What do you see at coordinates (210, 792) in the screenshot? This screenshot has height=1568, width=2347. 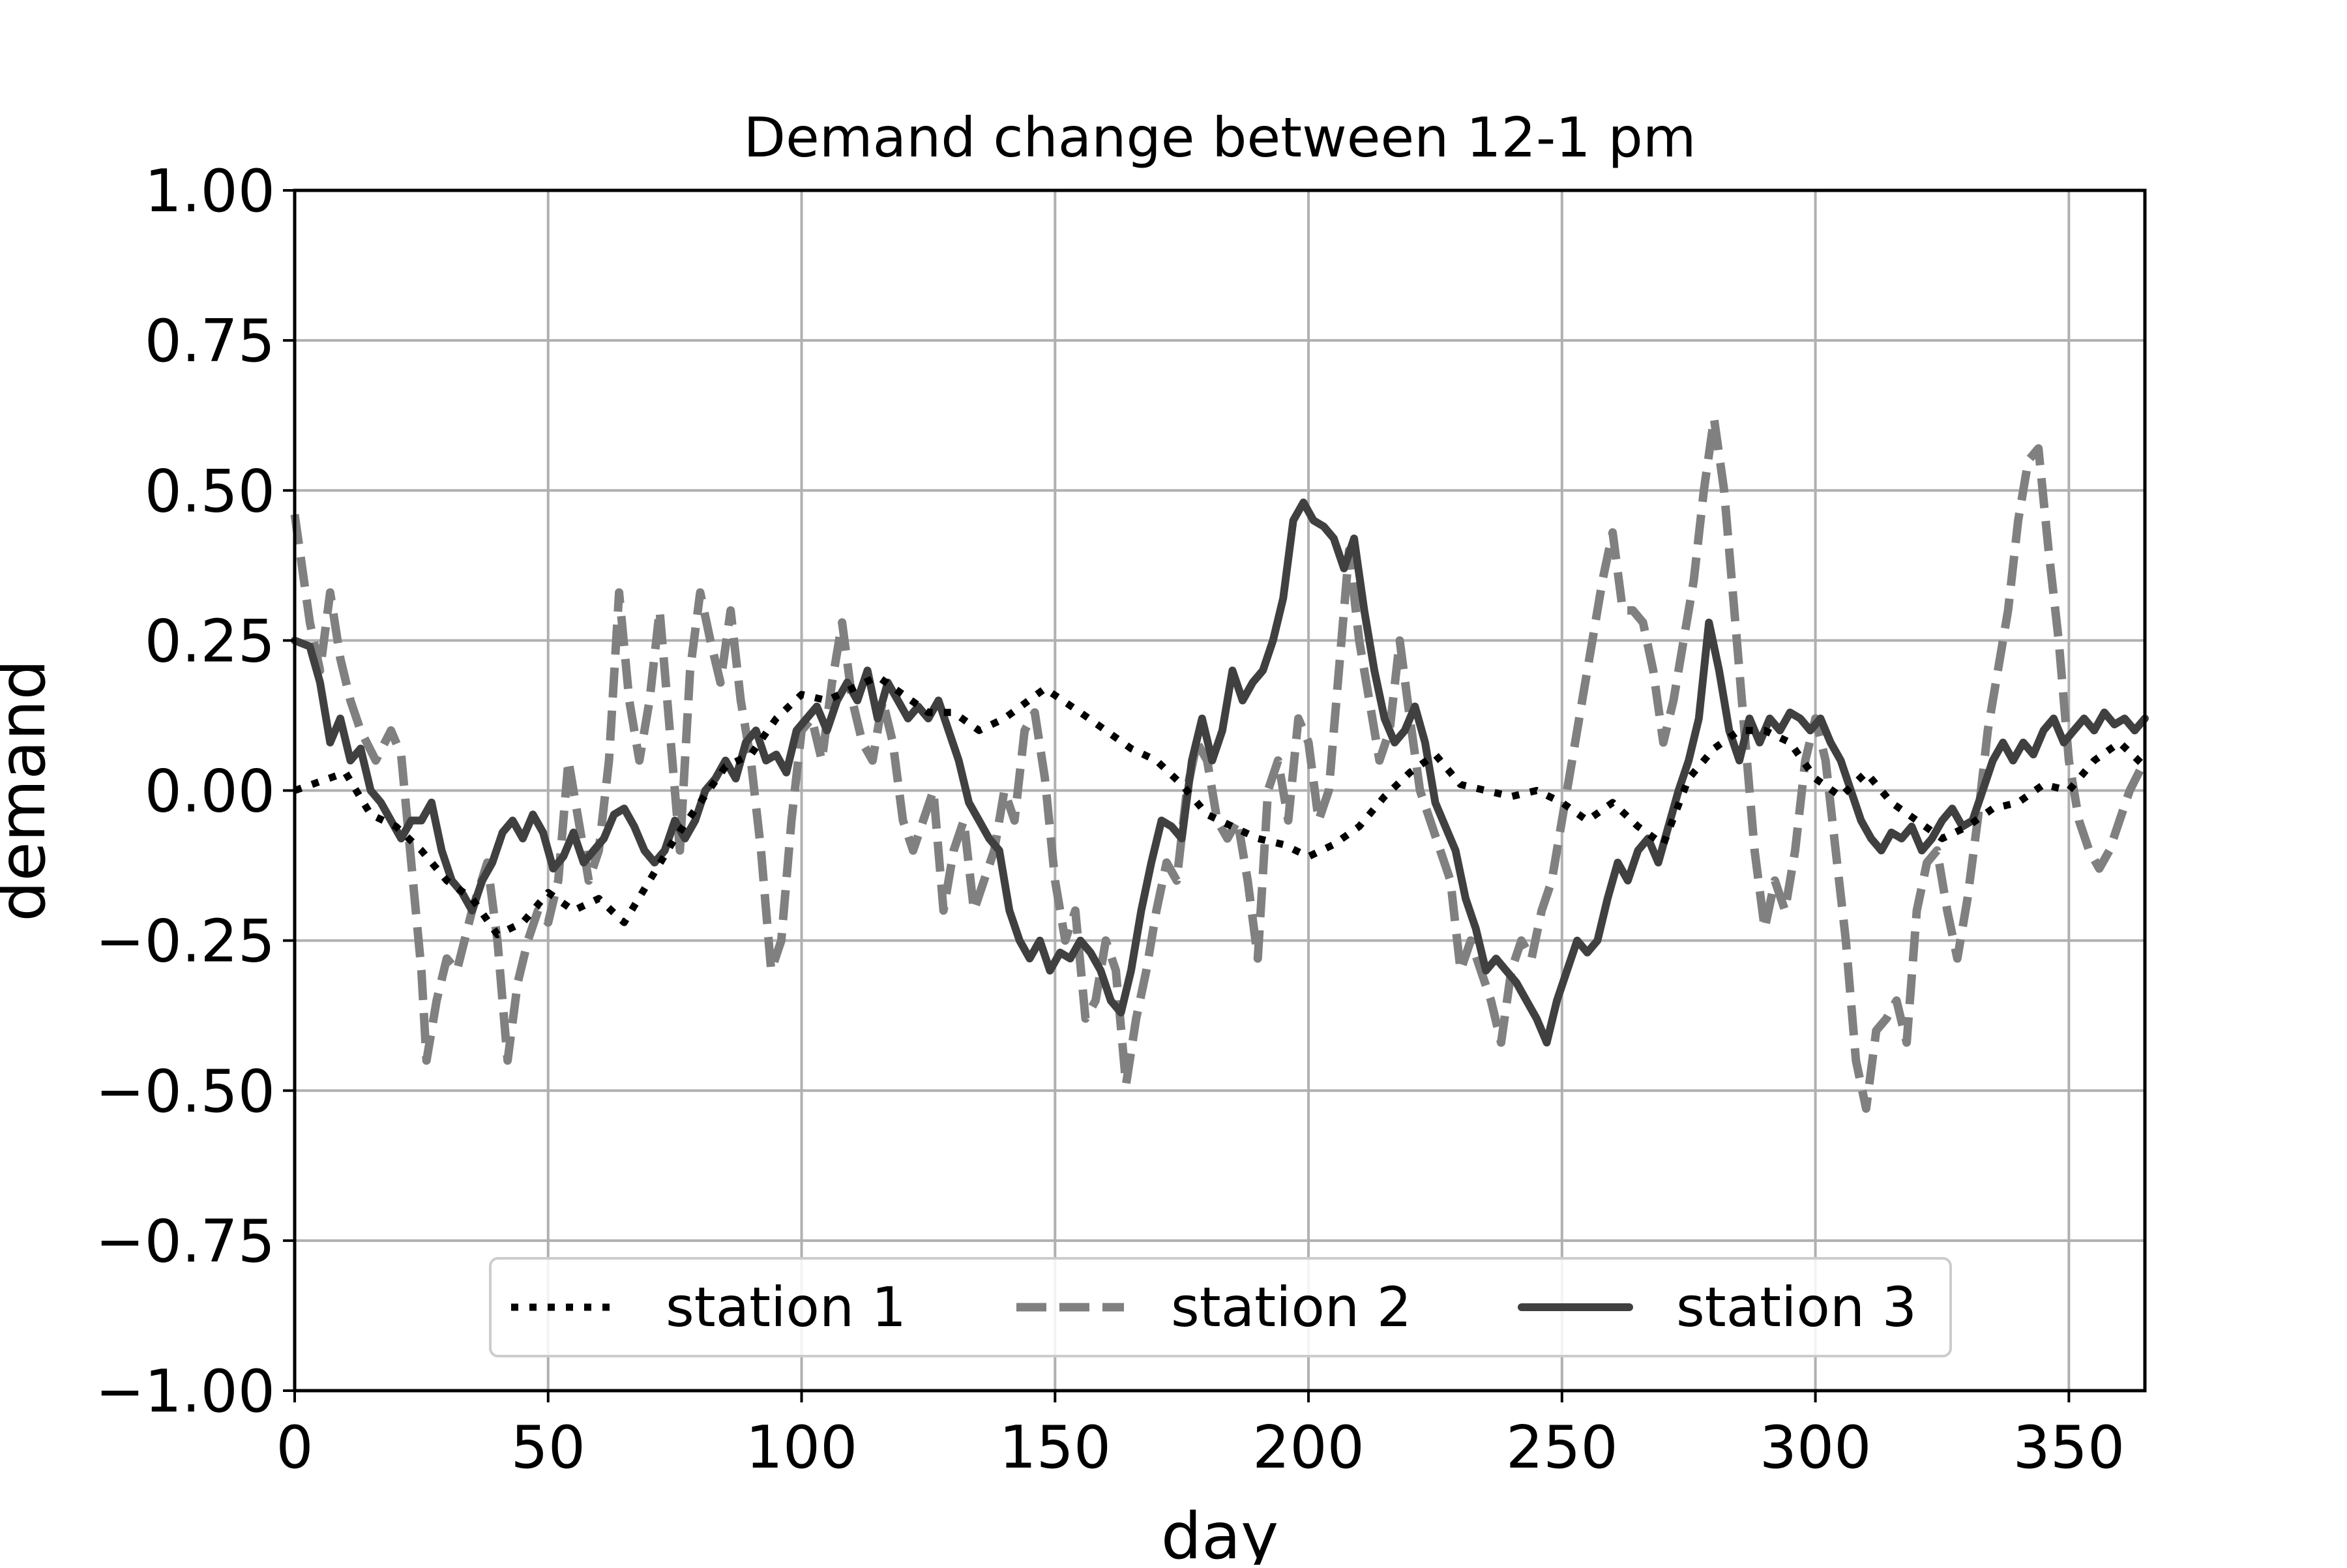 I see `y-tick-label: 0.00` at bounding box center [210, 792].